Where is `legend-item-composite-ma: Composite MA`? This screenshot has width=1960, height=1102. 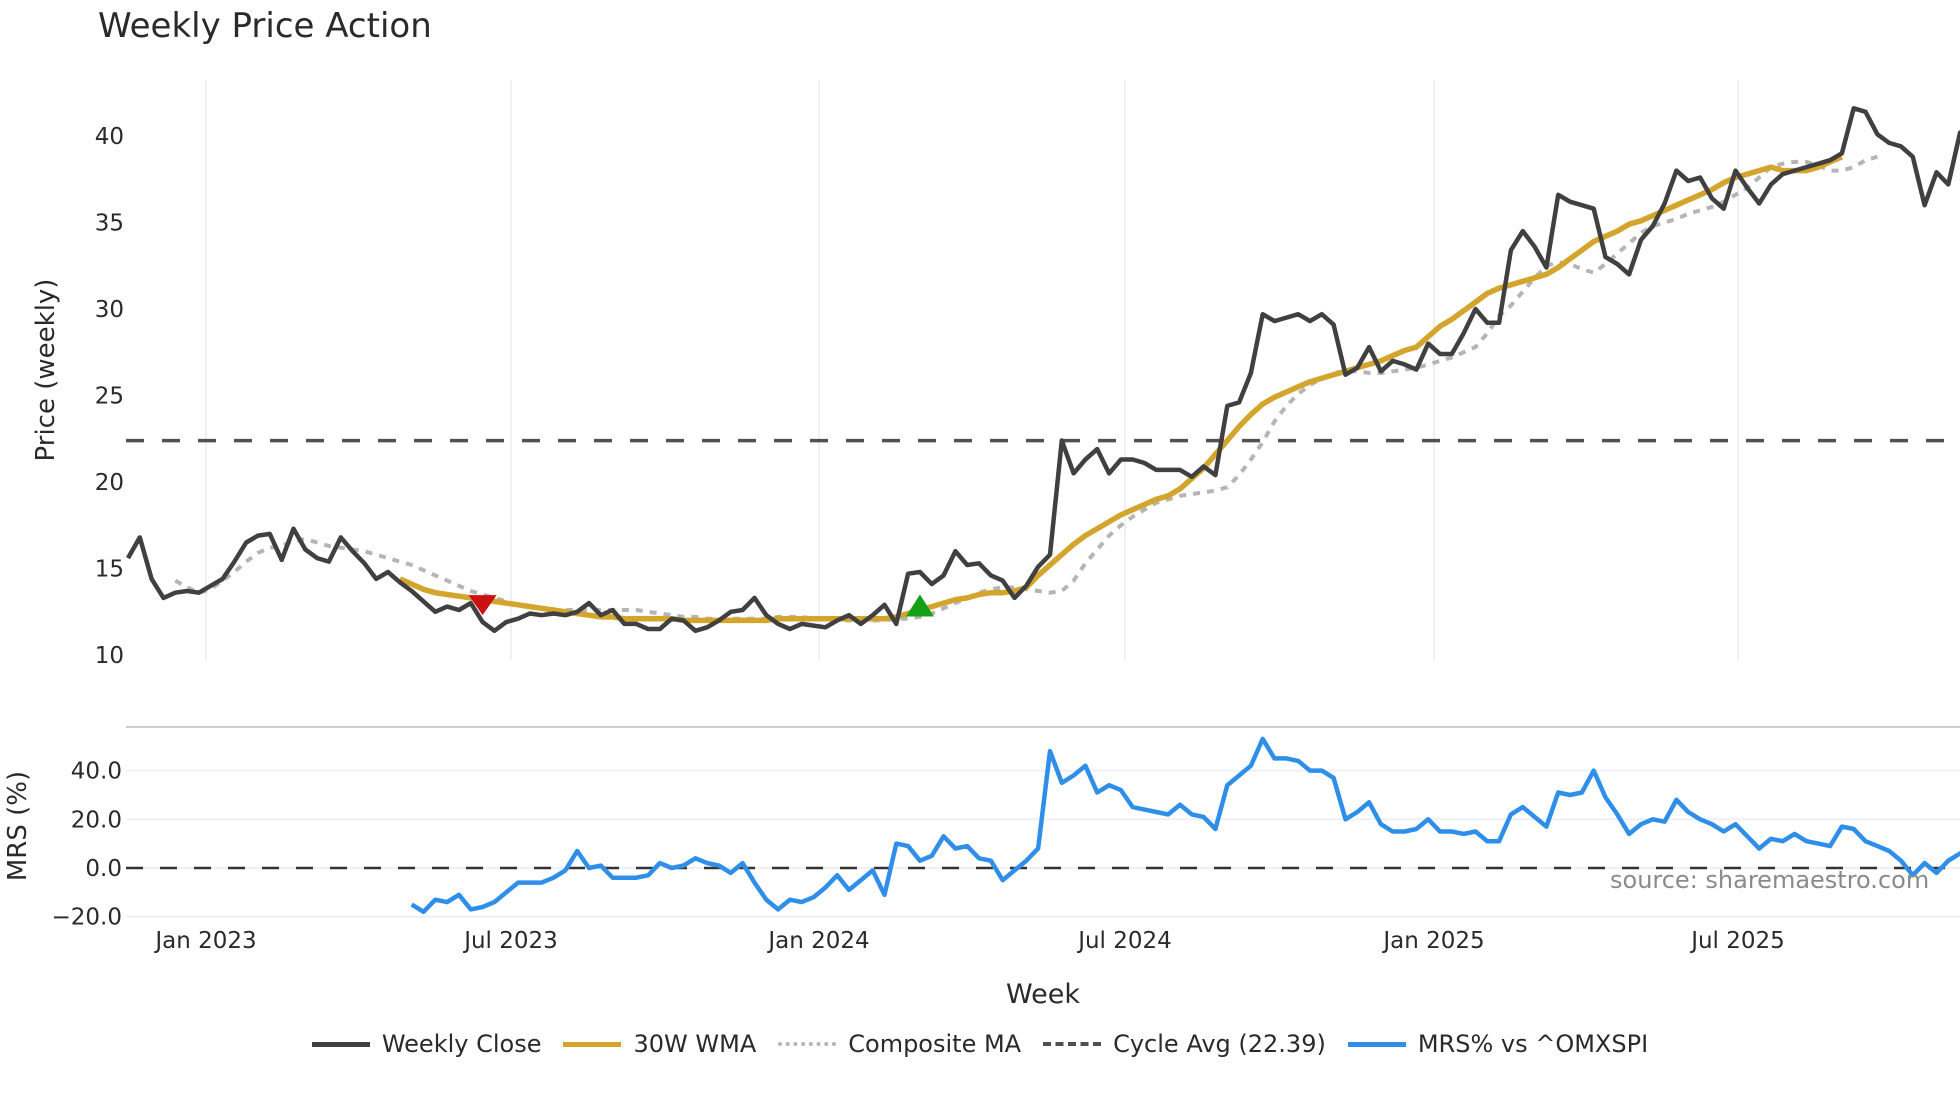
legend-item-composite-ma: Composite MA is located at coordinates (899, 1044).